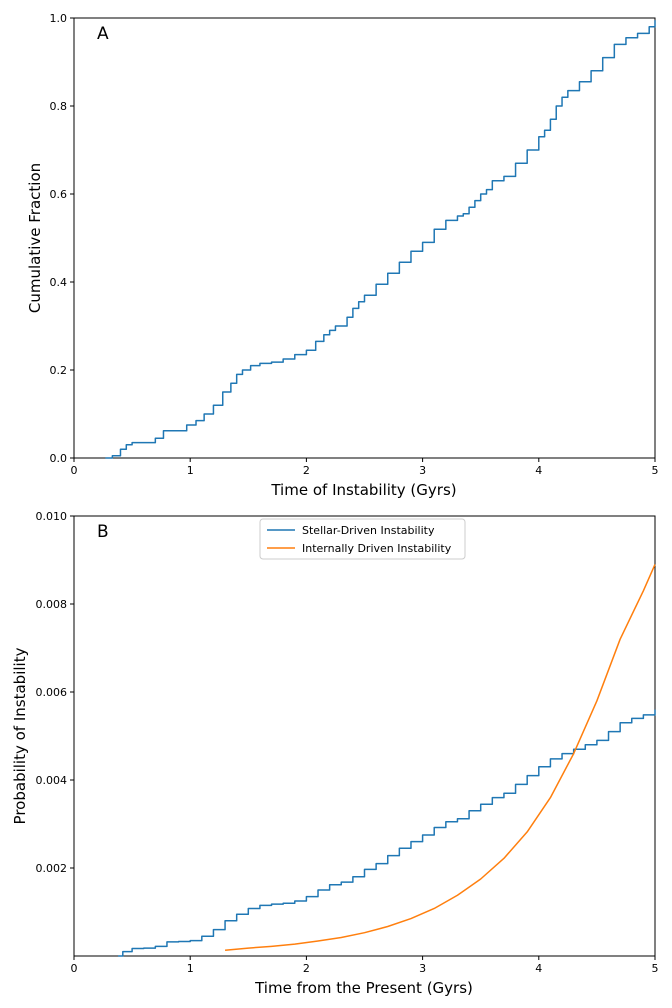  What do you see at coordinates (365, 965) in the screenshot?
I see `panel-b-x-ticks: 0 1 2 3 4 5` at bounding box center [365, 965].